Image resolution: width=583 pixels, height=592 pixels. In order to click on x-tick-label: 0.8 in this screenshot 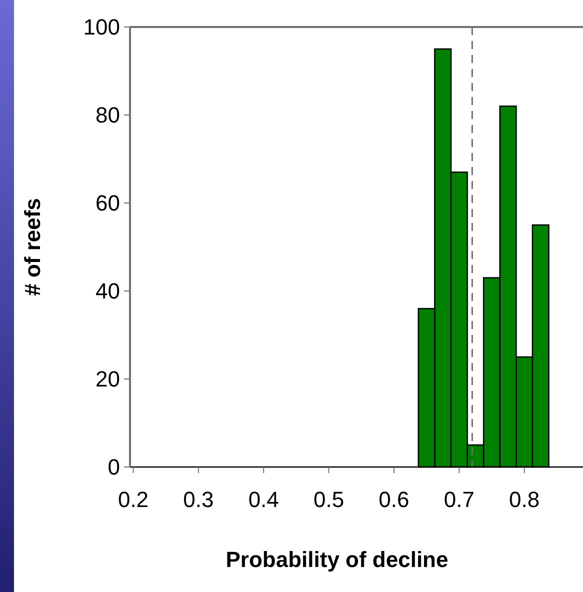, I will do `click(524, 499)`.